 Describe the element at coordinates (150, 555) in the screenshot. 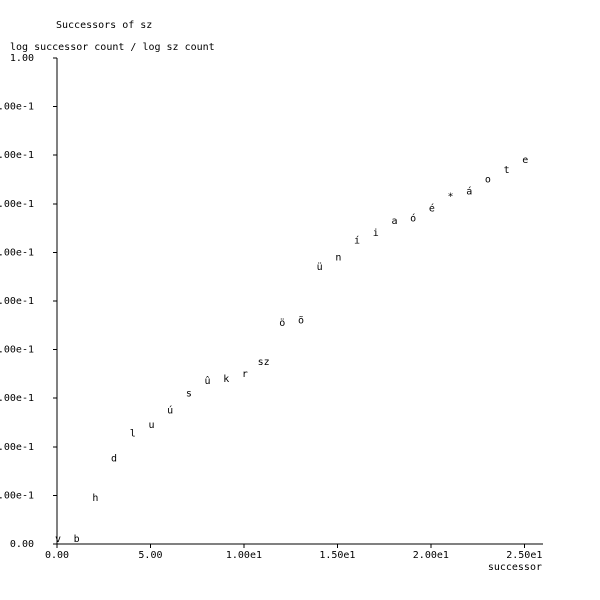

I see `x-tick-label: 5.00` at that location.